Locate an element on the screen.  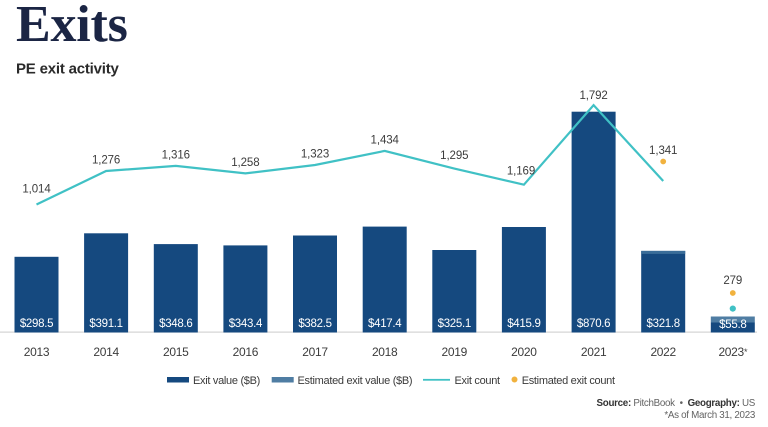
svg-text: PE exit activity is located at coordinates (68, 69).